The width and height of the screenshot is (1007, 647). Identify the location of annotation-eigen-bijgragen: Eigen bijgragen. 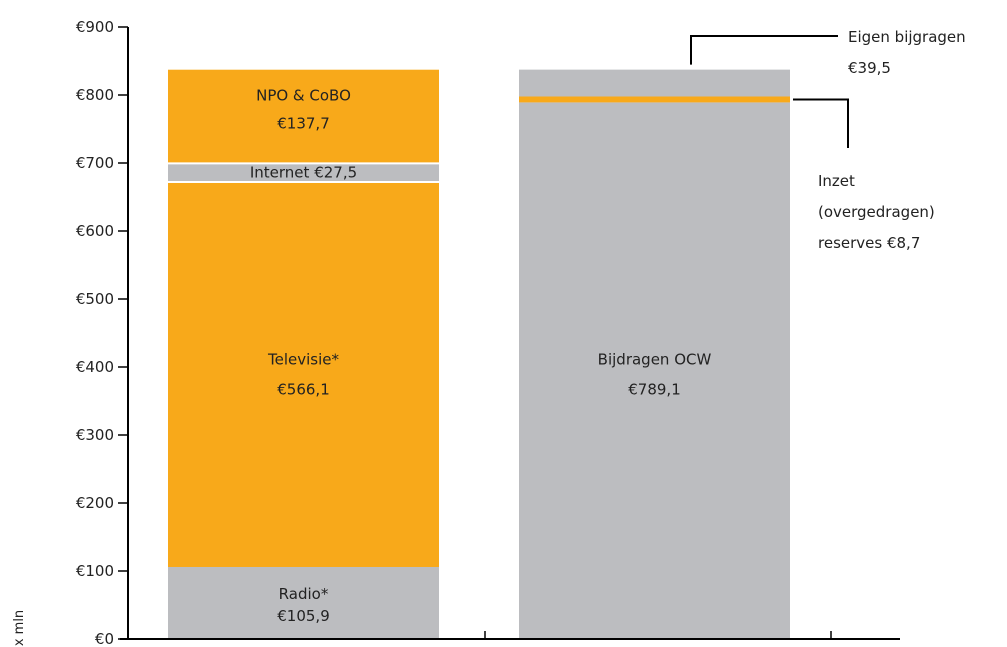
(907, 37).